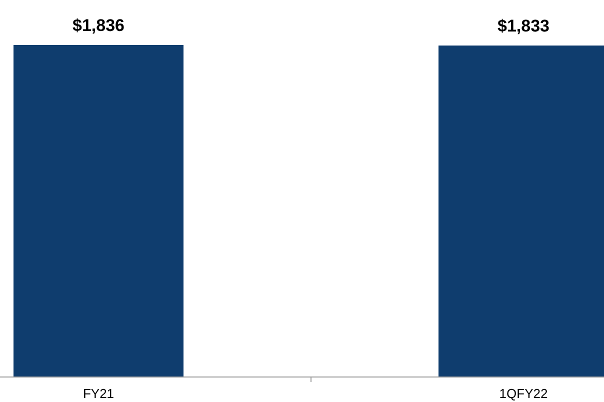  Describe the element at coordinates (98, 394) in the screenshot. I see `x-tick-label: FY21` at that location.